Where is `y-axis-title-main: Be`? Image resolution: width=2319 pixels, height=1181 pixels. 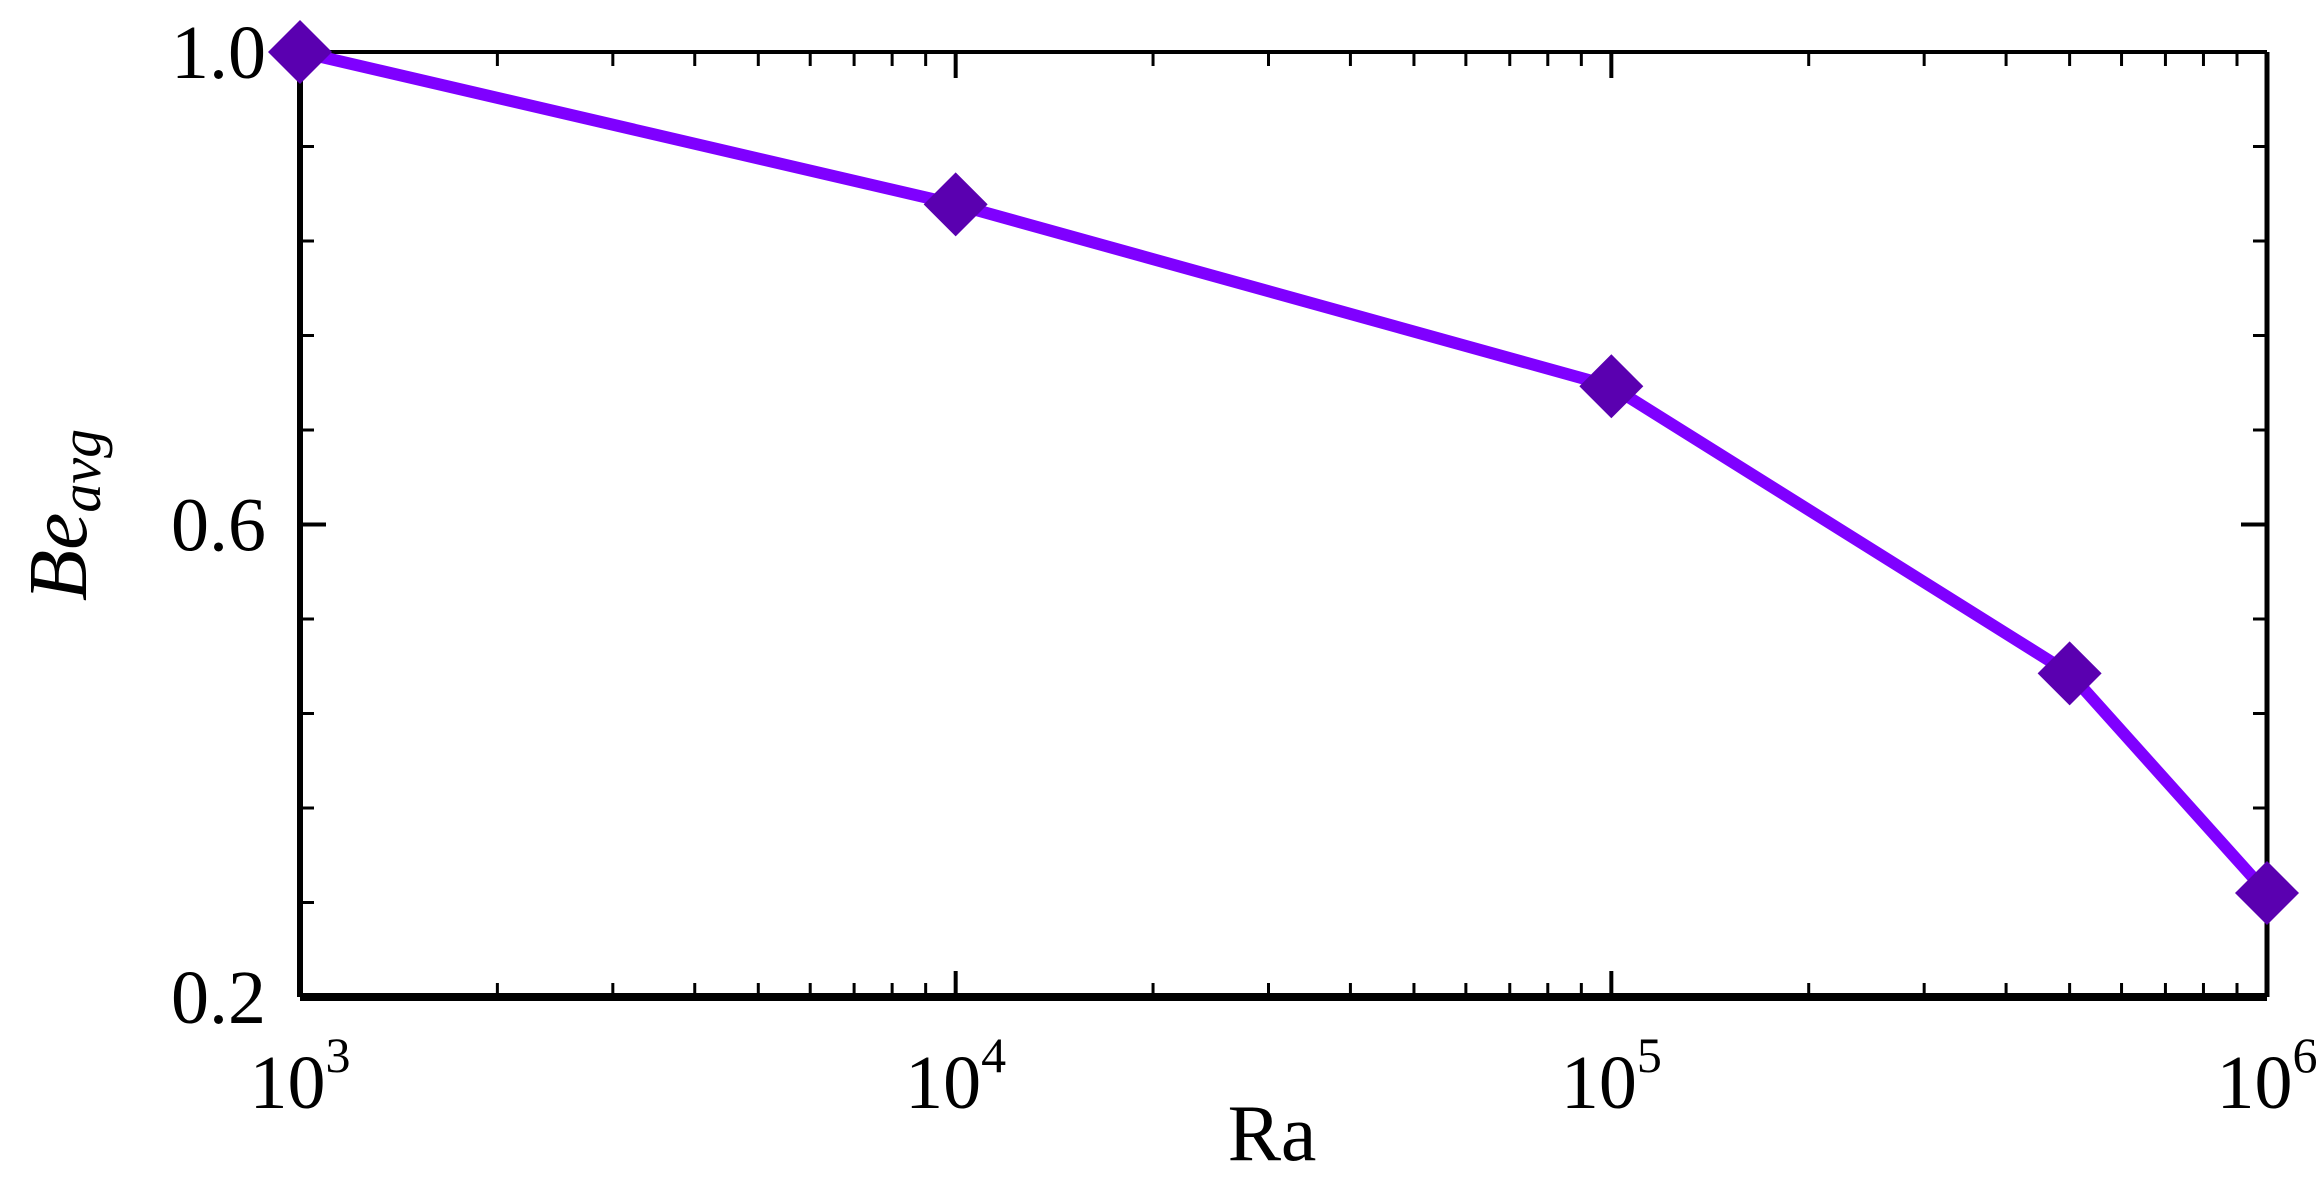 y-axis-title-main: Be is located at coordinates (58, 557).